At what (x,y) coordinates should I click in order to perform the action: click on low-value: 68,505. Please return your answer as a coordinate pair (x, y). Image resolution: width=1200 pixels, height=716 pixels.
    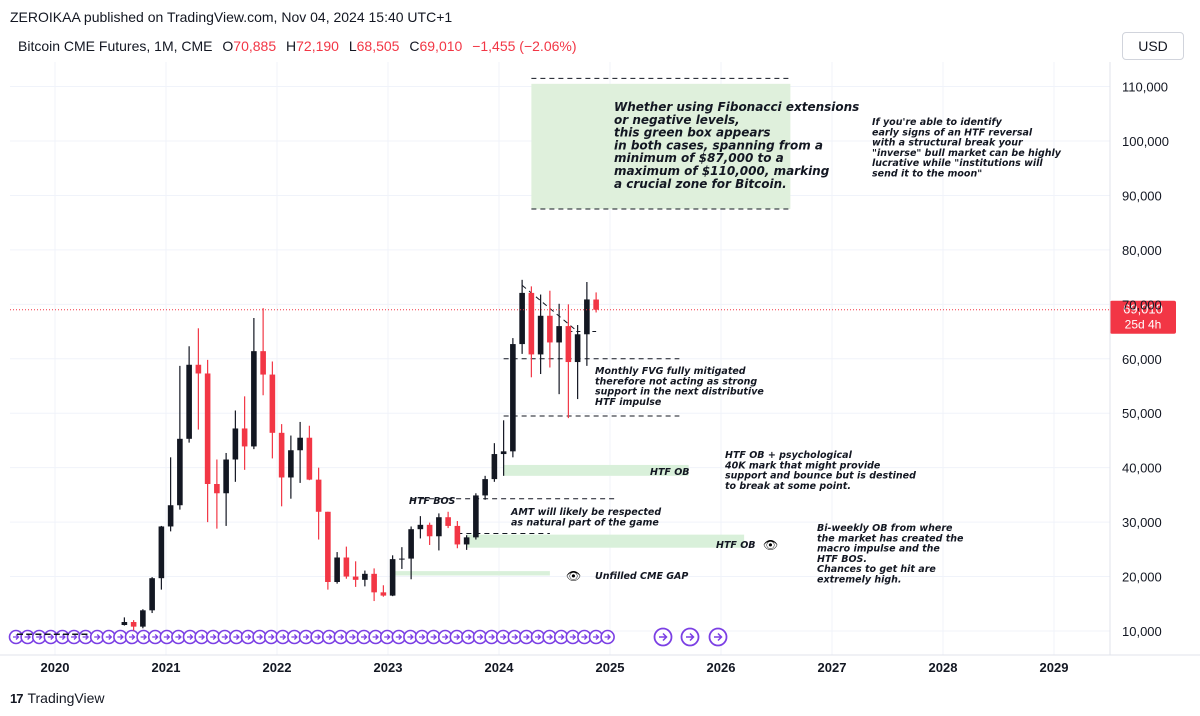
    Looking at the image, I should click on (378, 46).